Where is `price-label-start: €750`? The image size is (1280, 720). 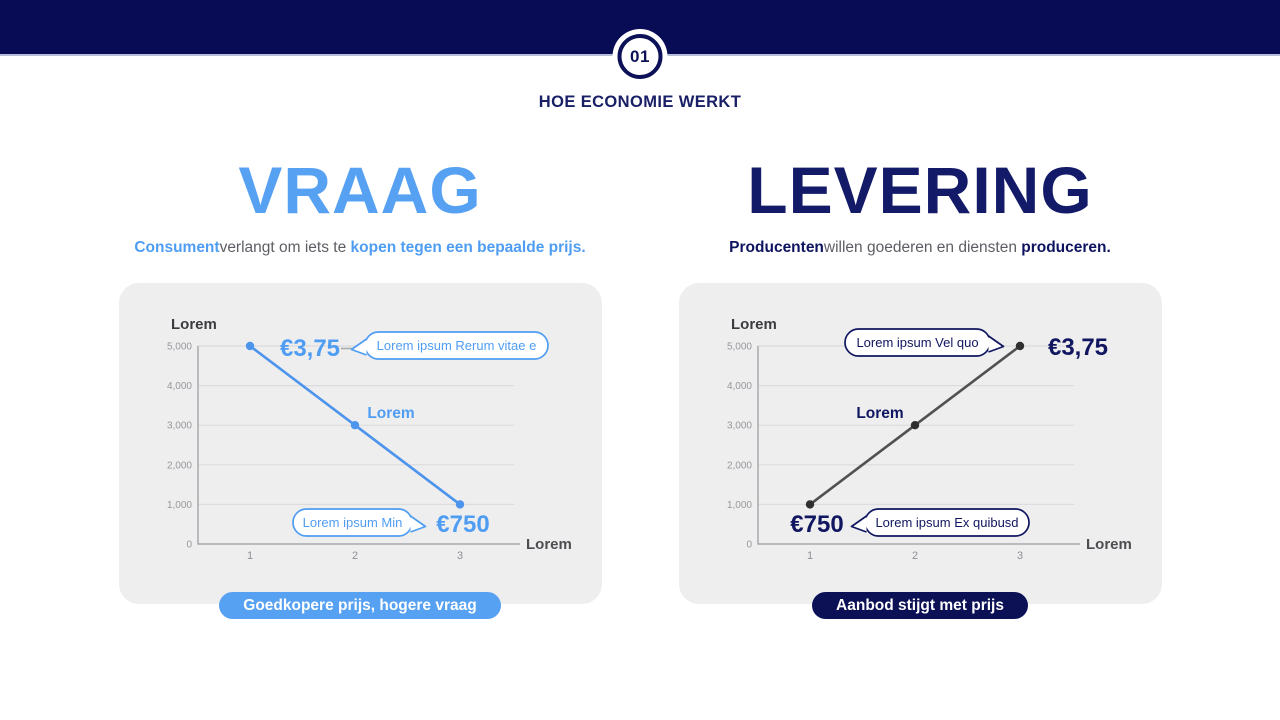 price-label-start: €750 is located at coordinates (816, 524).